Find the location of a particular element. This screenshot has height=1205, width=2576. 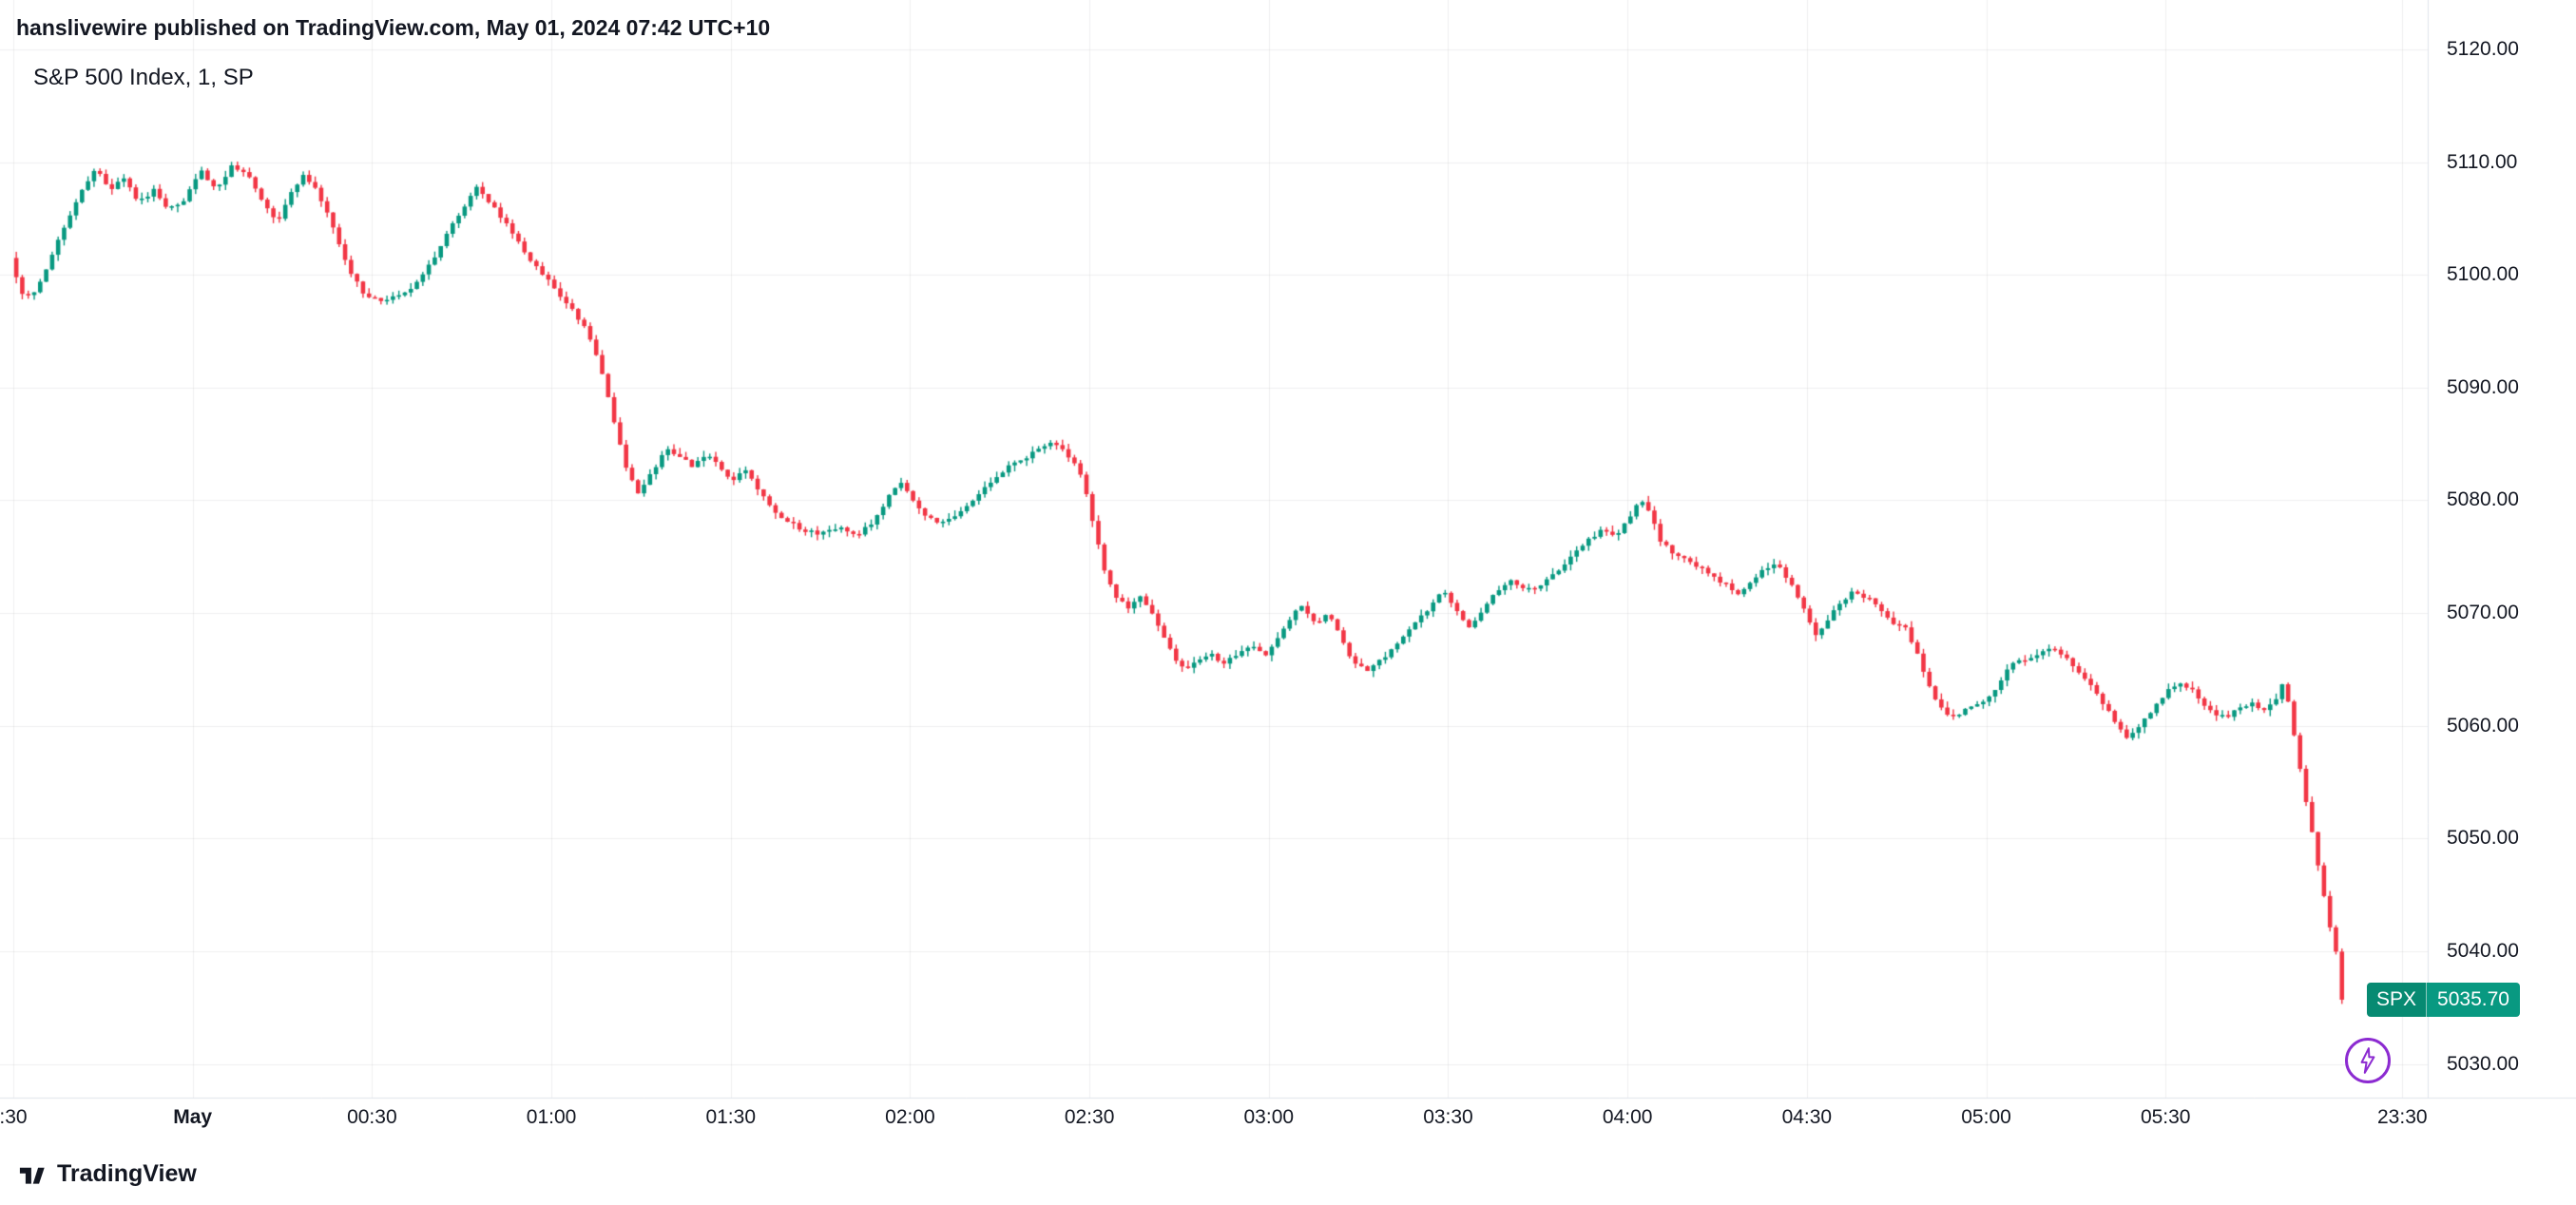

price-axis-label: 5120.00 is located at coordinates (2483, 49).